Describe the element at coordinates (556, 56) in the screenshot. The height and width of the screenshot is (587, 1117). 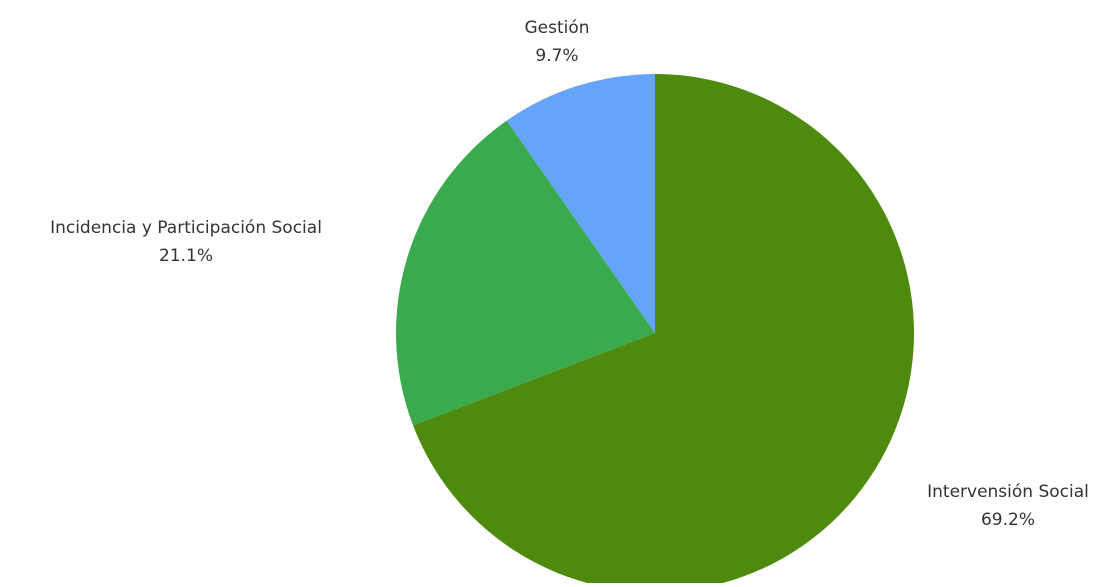
I see `slice-value-label-3: 9.7%` at that location.